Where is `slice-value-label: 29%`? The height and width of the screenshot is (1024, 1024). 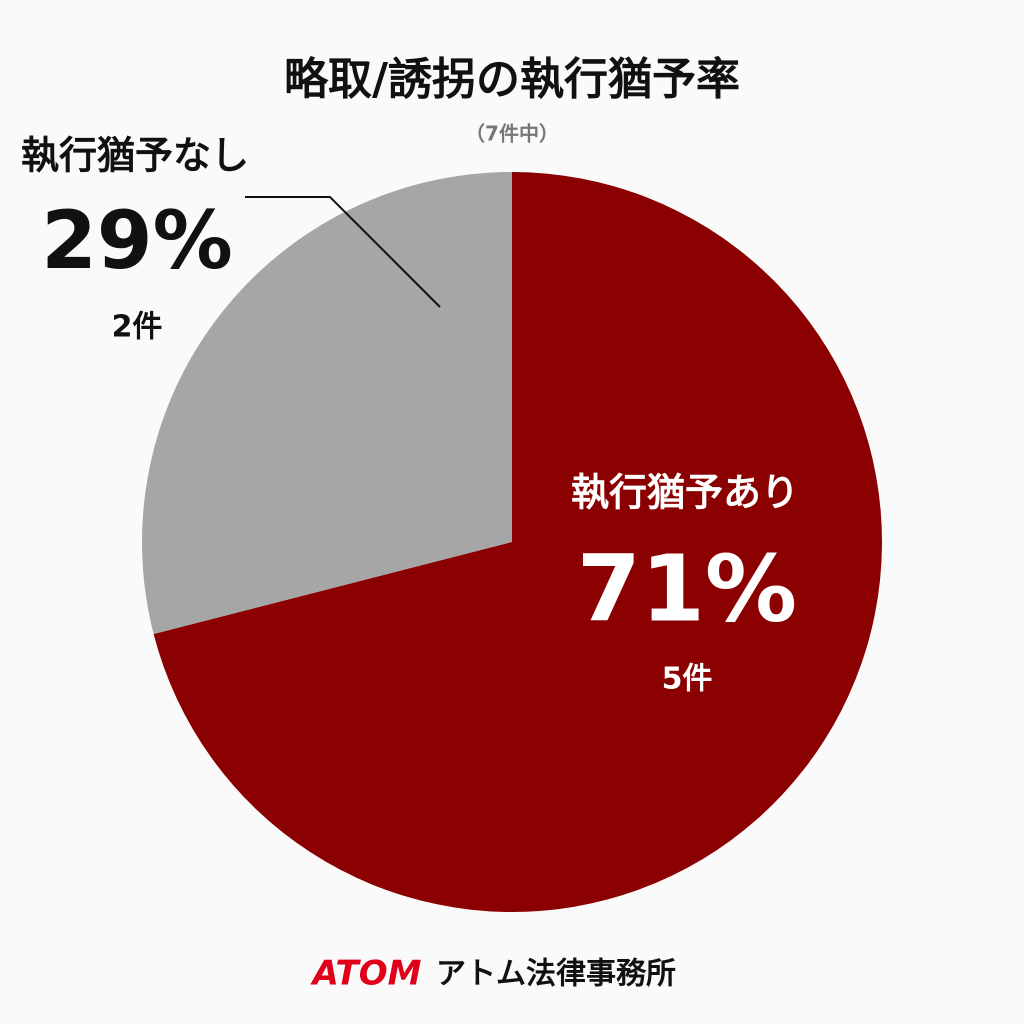
slice-value-label: 29% is located at coordinates (136, 240).